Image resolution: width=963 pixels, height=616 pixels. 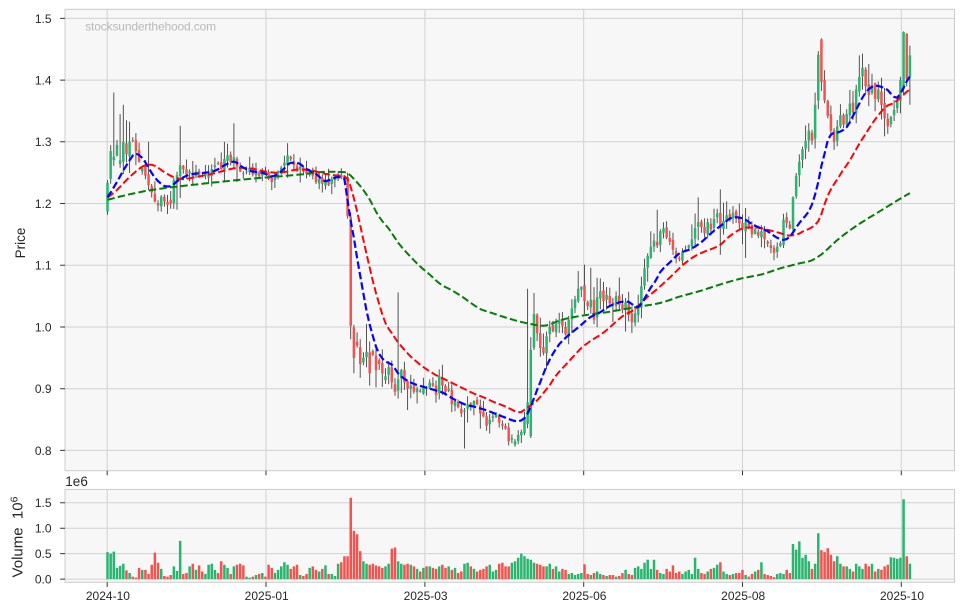 I want to click on svg-text: 0.9, so click(x=43, y=389).